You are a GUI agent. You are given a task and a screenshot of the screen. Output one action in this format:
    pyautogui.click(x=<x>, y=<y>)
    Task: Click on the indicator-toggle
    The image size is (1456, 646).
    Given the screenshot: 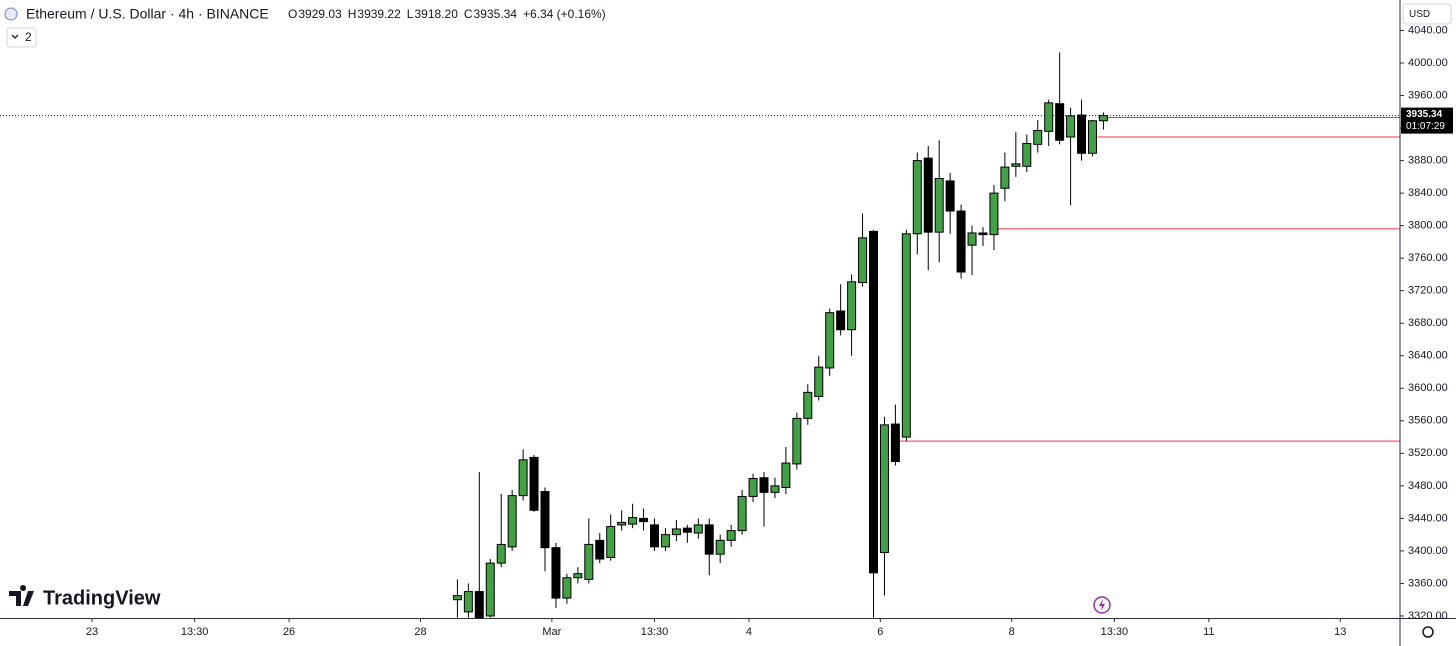 What is the action you would take?
    pyautogui.click(x=21, y=37)
    